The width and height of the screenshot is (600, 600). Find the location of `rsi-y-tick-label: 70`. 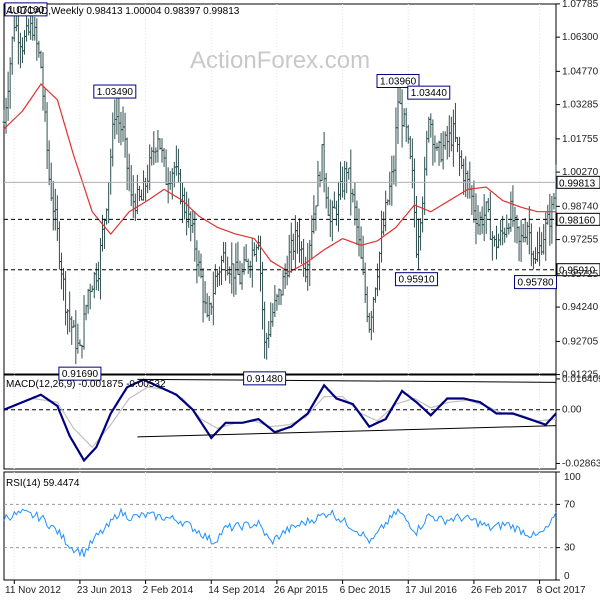

rsi-y-tick-label: 70 is located at coordinates (570, 504).